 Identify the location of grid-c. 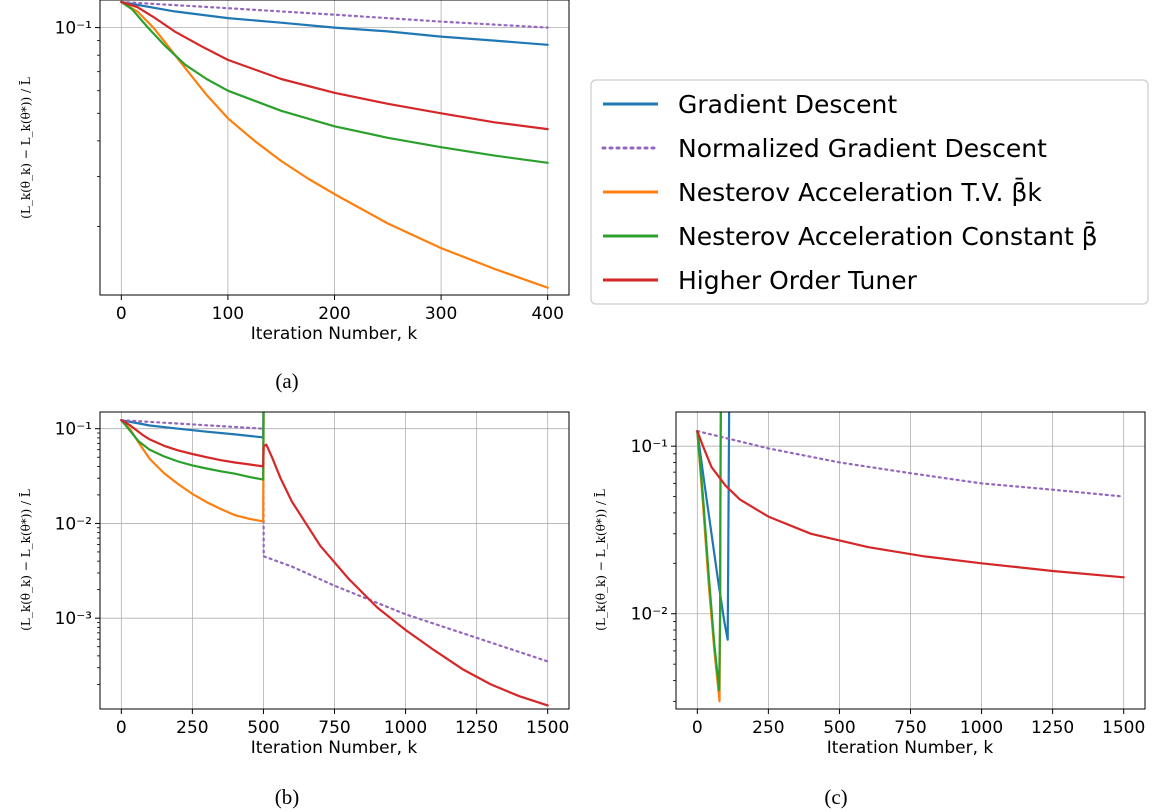
(910, 560).